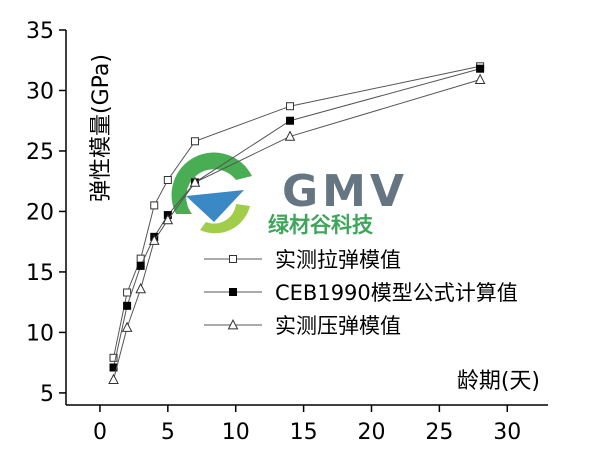 The height and width of the screenshot is (465, 600). I want to click on y-tick-label: 25, so click(40, 152).